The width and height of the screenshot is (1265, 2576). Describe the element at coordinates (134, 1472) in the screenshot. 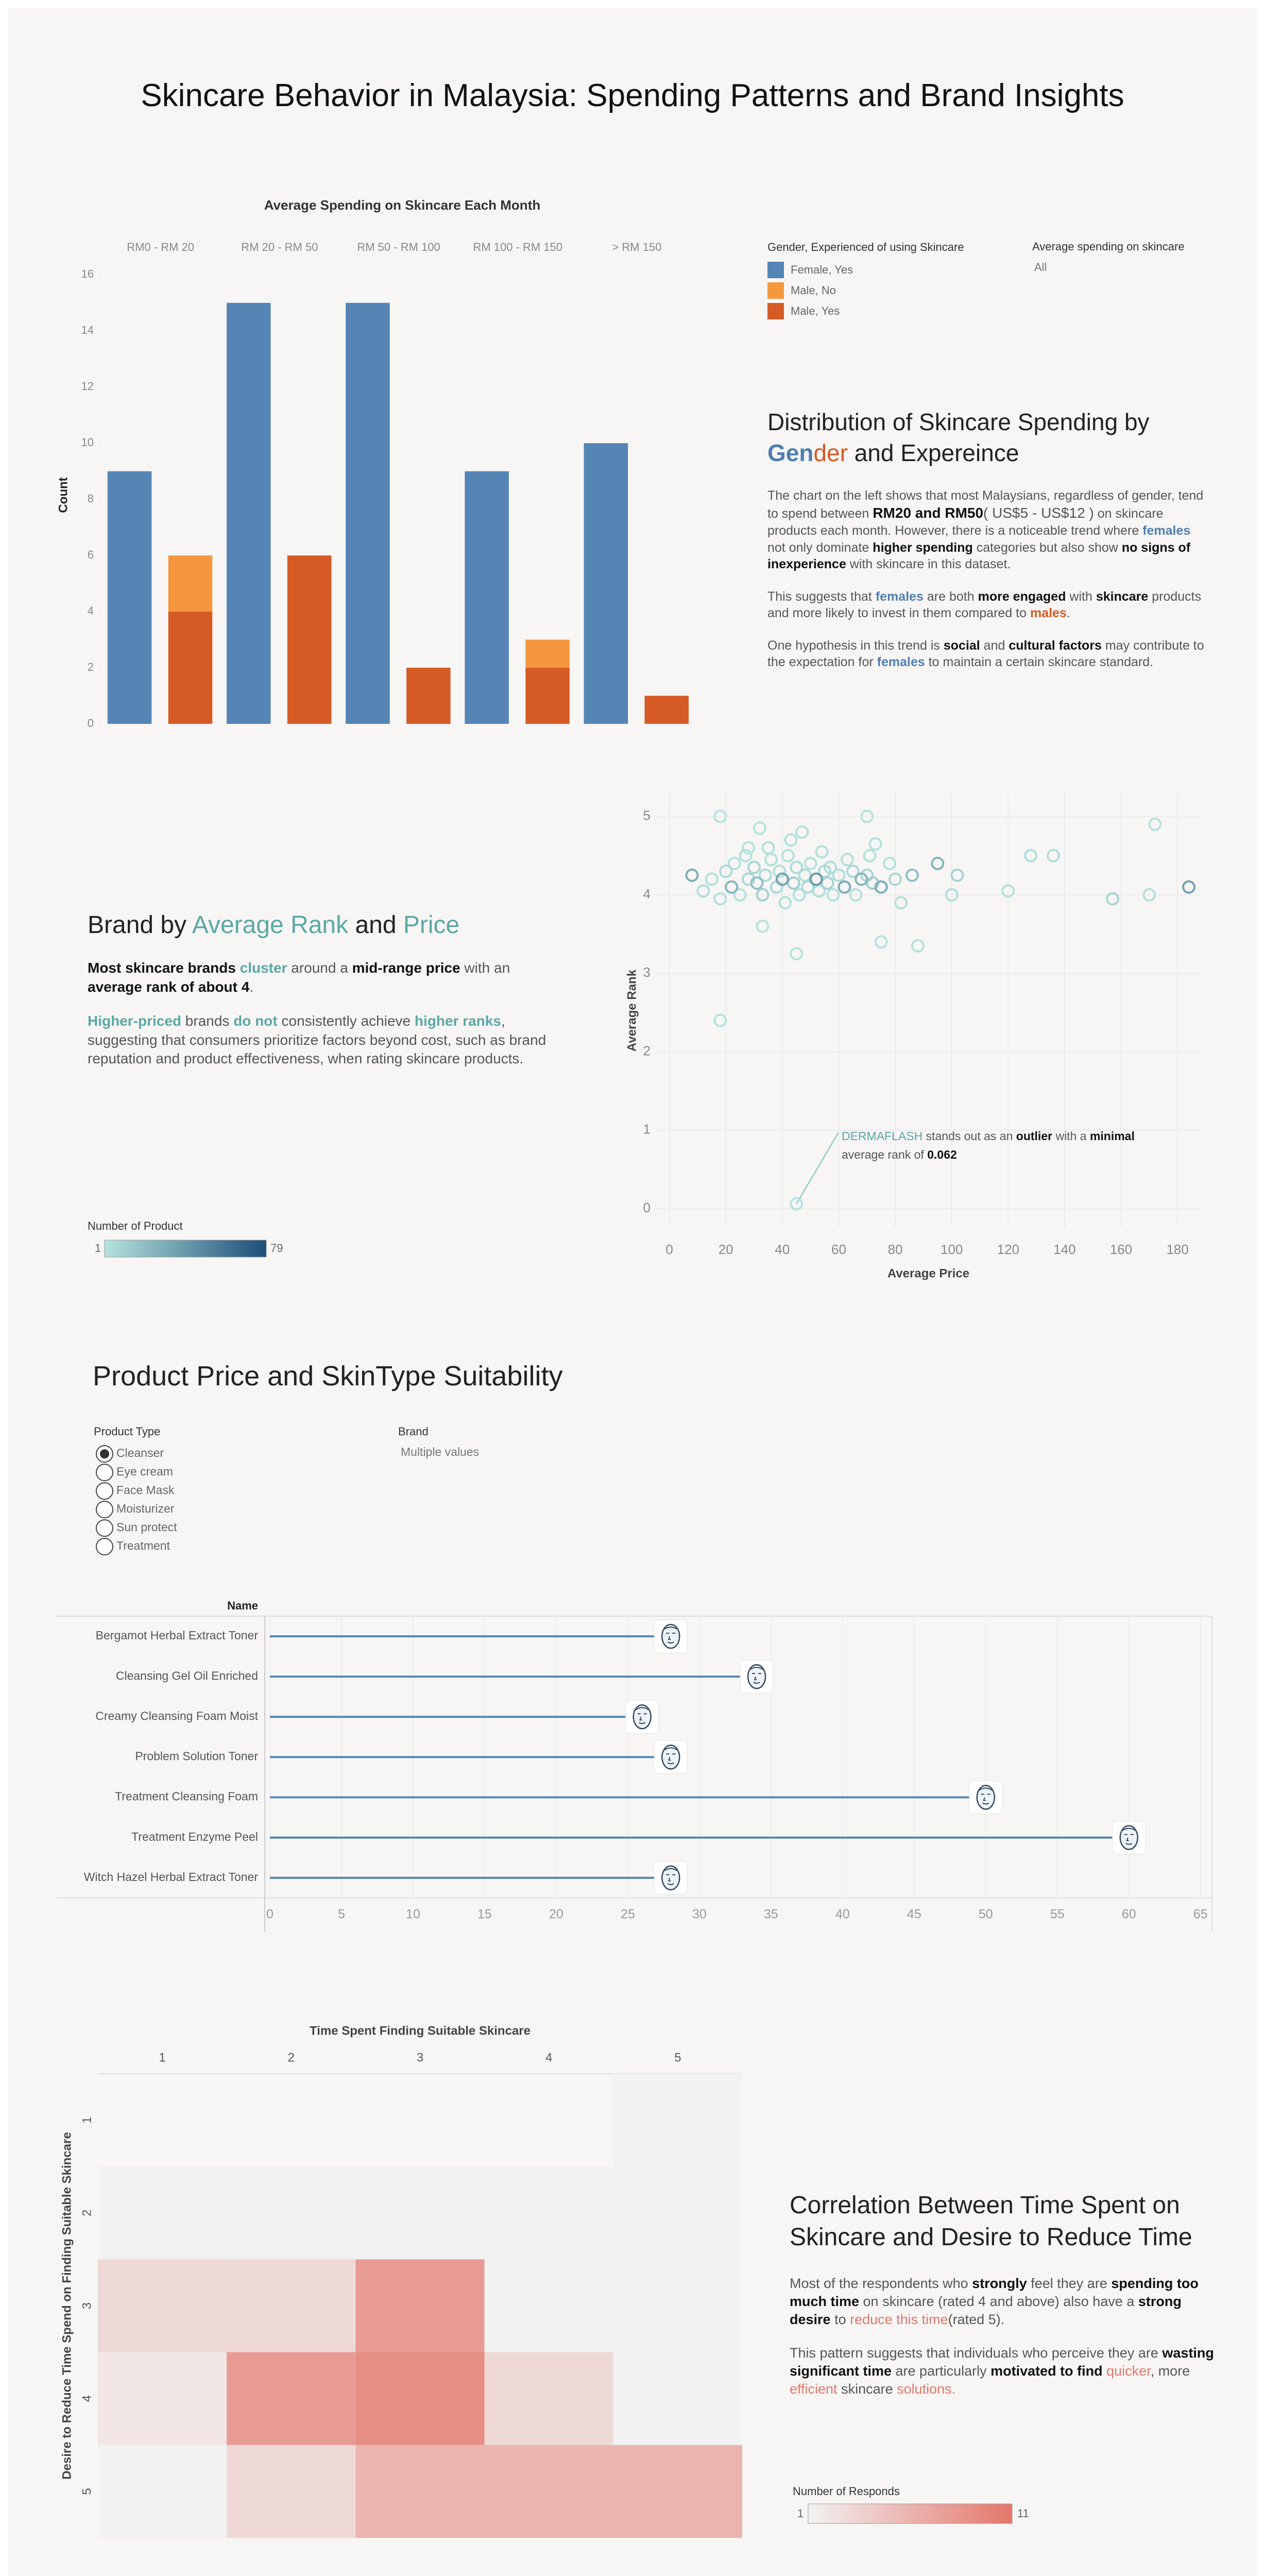

I see `radio-option: Eye cream` at that location.